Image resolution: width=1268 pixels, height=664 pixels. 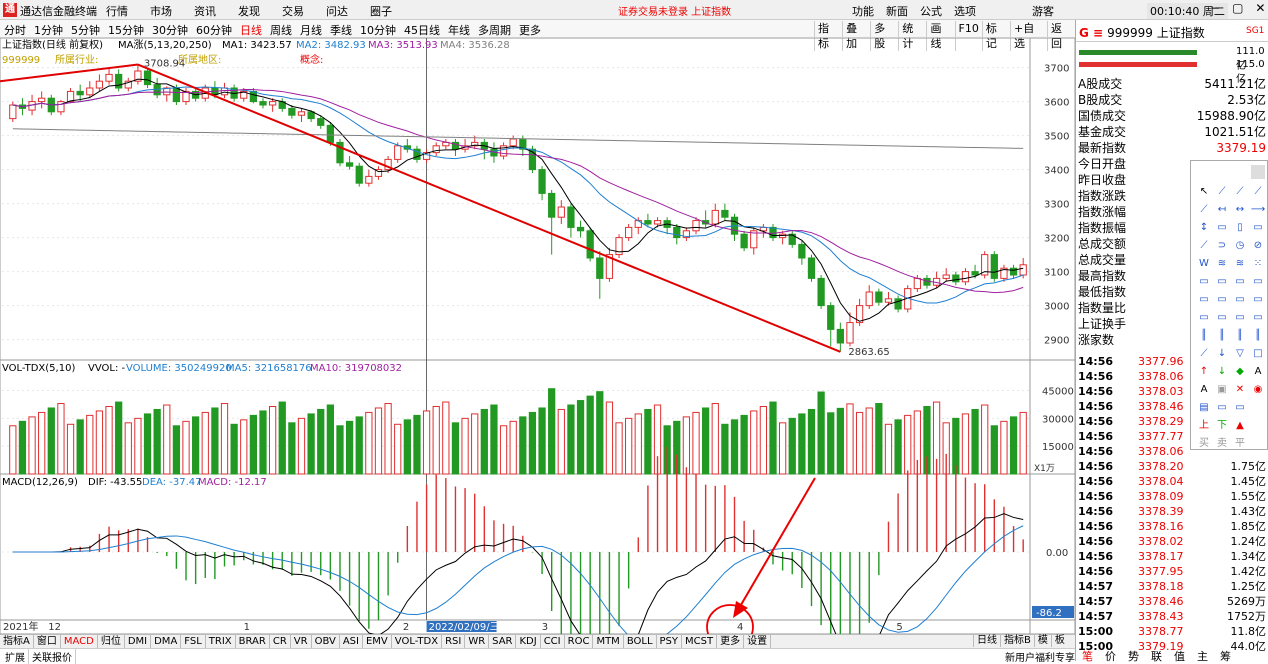 I want to click on right-menu-item: 功能, so click(x=863, y=11).